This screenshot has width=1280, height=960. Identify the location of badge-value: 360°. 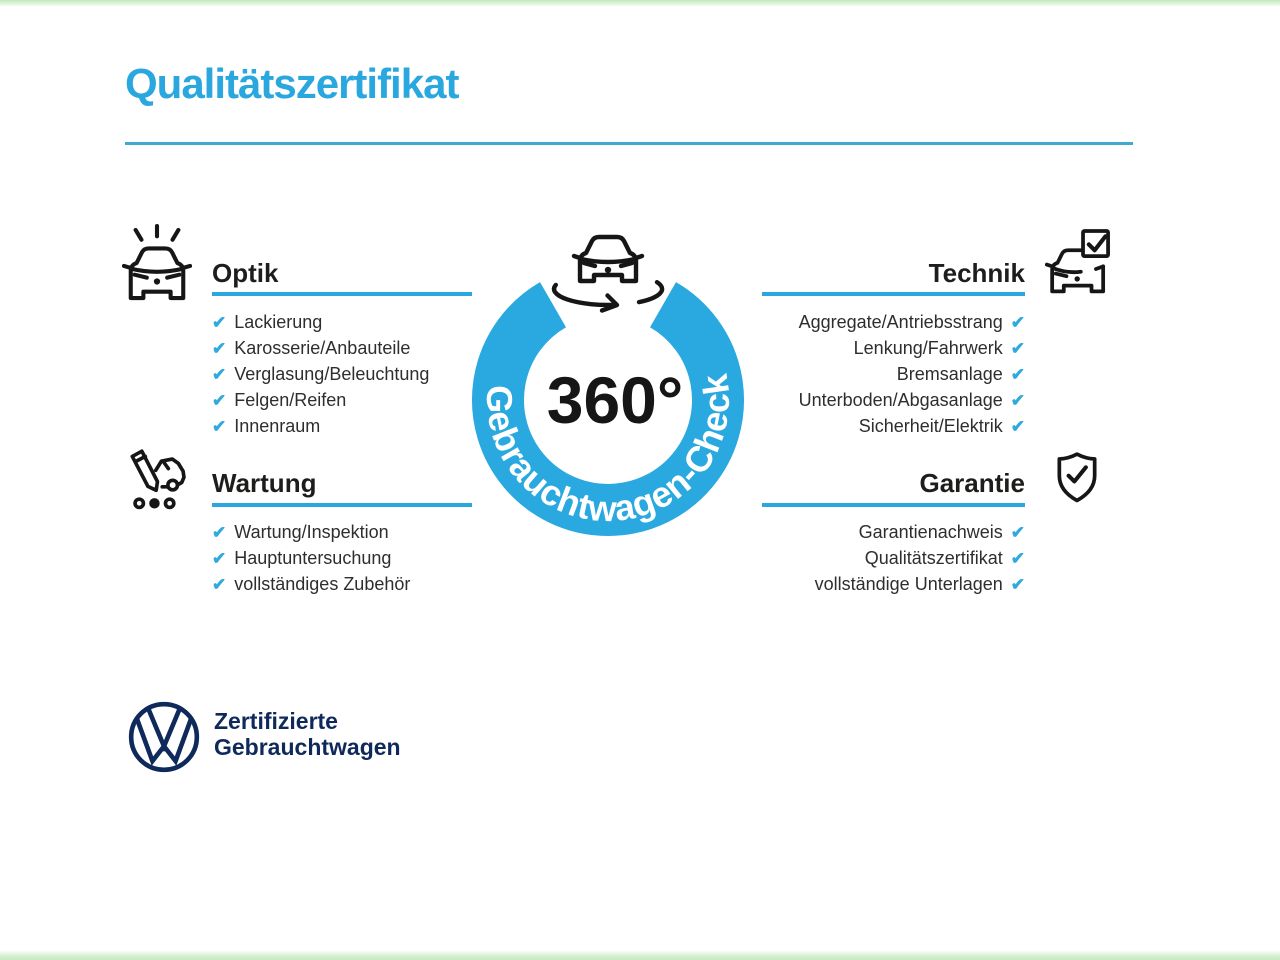
(615, 400).